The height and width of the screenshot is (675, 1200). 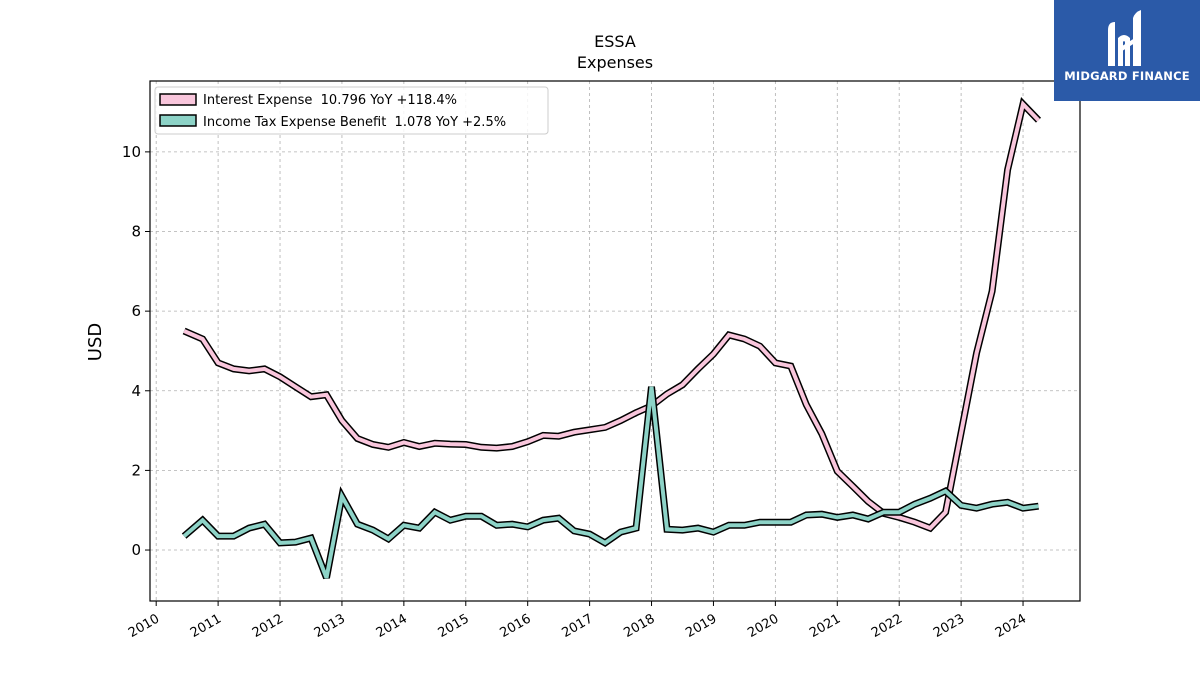 I want to click on x-tick-label: 2015, so click(x=454, y=626).